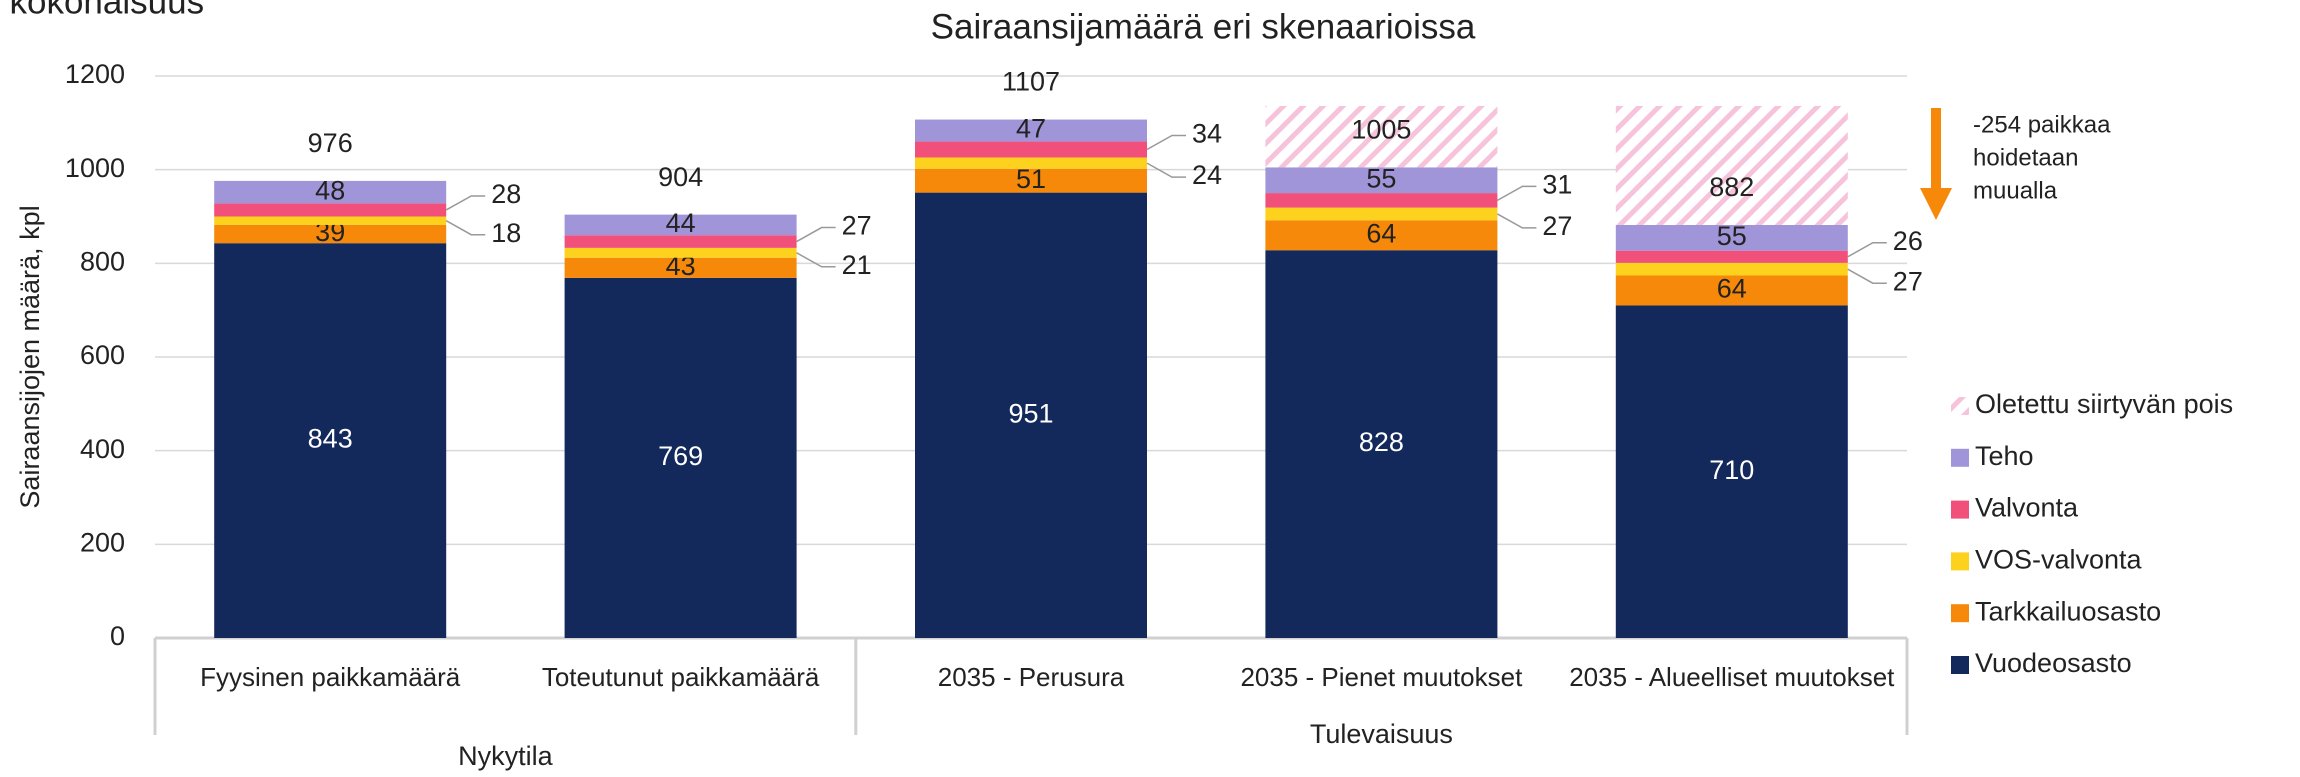 This screenshot has width=2300, height=777. What do you see at coordinates (102, 449) in the screenshot?
I see `y-tick-label: 400` at bounding box center [102, 449].